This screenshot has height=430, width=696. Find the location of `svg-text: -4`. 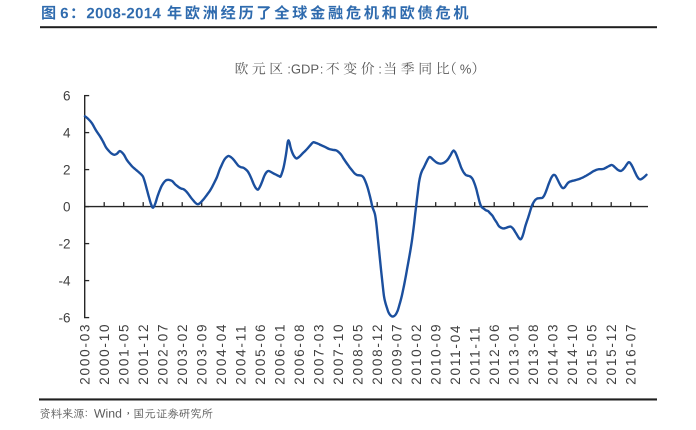

svg-text: -4 is located at coordinates (64, 281).